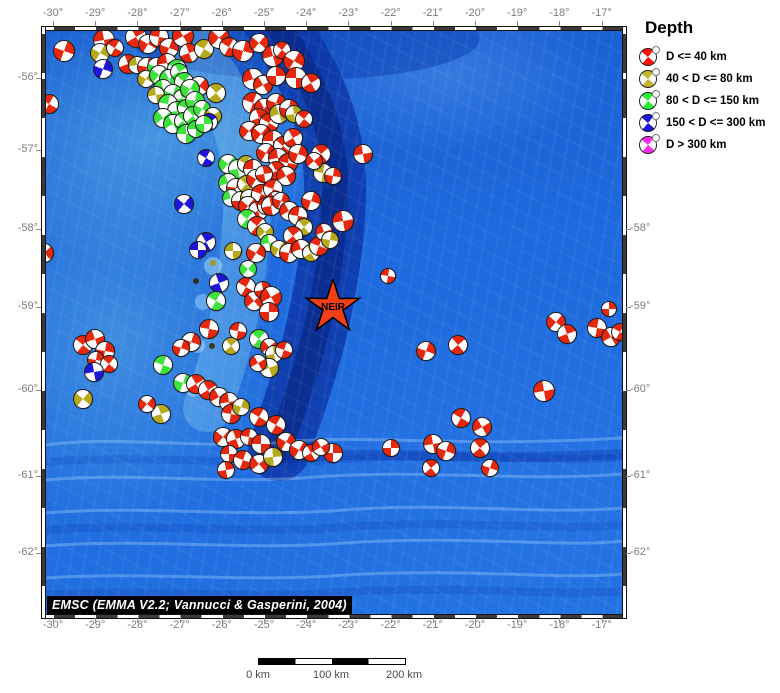 The width and height of the screenshot is (780, 693). I want to click on scale-label: 100 km, so click(331, 675).